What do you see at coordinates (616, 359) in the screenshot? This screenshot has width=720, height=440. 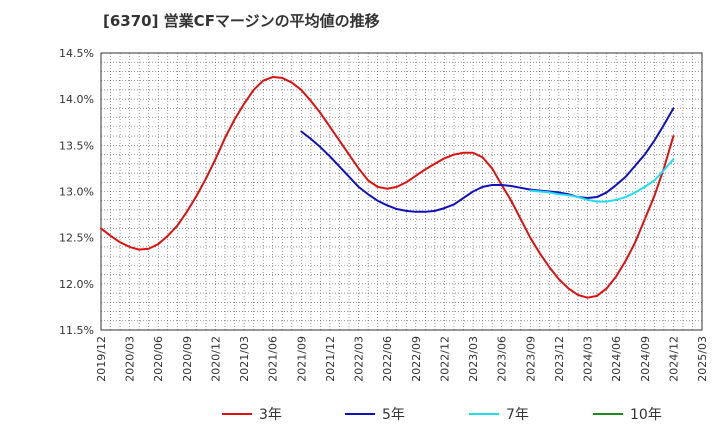 I see `x-tick-label: 2024/06` at bounding box center [616, 359].